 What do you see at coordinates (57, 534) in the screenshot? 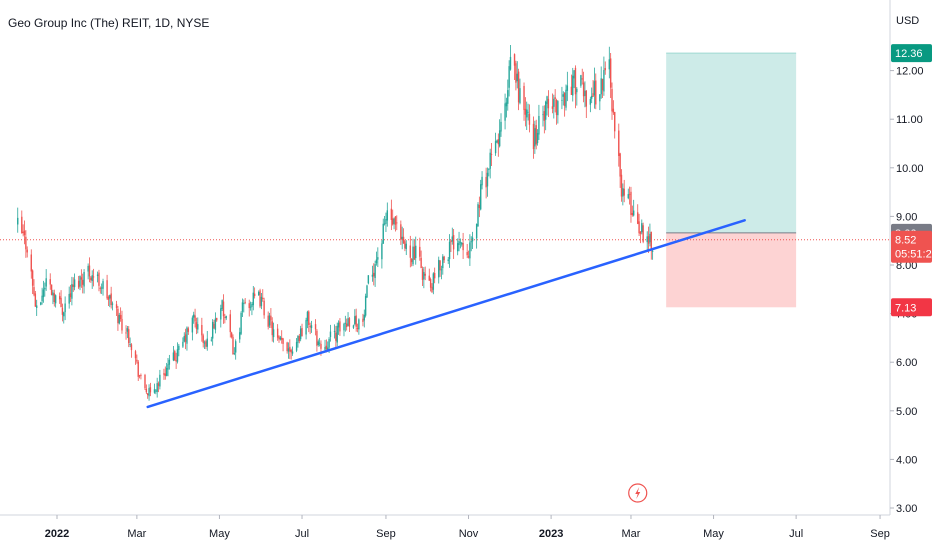
I see `x-tick-label: 2022` at bounding box center [57, 534].